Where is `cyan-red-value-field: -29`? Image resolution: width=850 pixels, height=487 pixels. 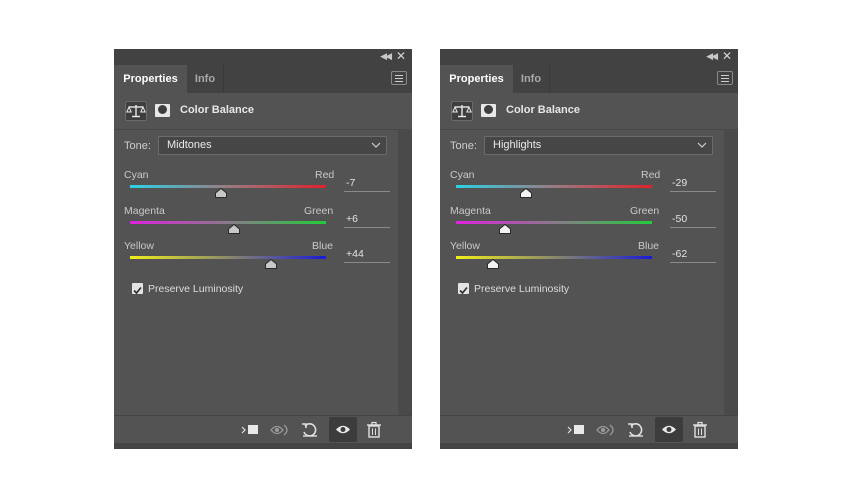
cyan-red-value-field: -29 is located at coordinates (693, 184).